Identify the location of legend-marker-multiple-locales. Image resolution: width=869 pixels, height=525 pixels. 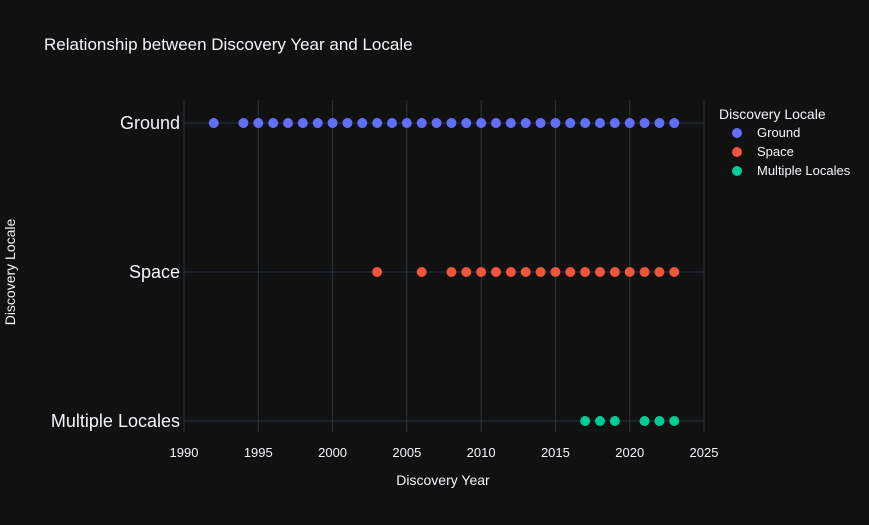
(737, 171).